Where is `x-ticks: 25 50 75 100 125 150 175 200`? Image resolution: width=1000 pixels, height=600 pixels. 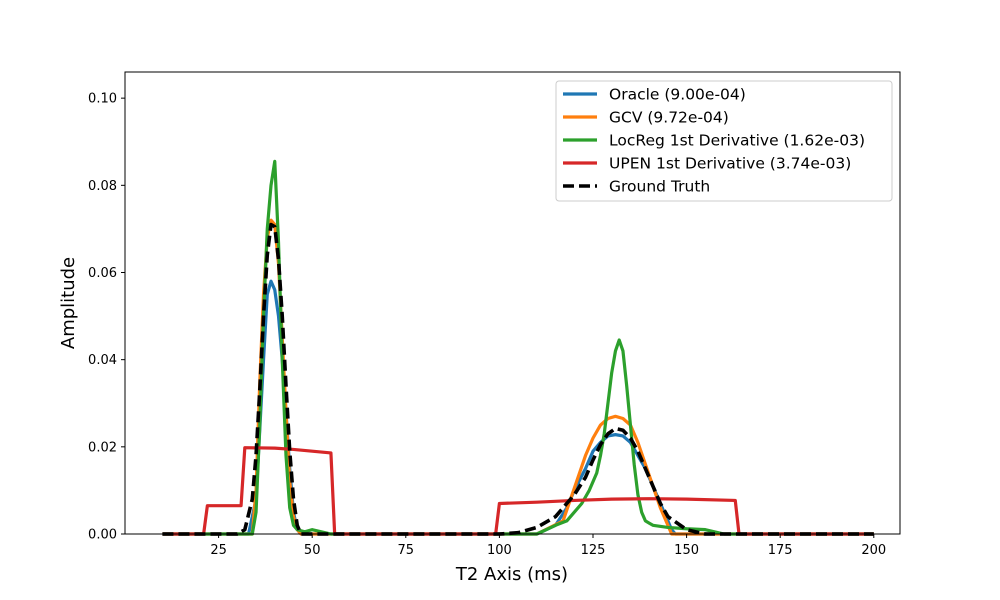 x-ticks: 25 50 75 100 125 150 175 200 is located at coordinates (548, 546).